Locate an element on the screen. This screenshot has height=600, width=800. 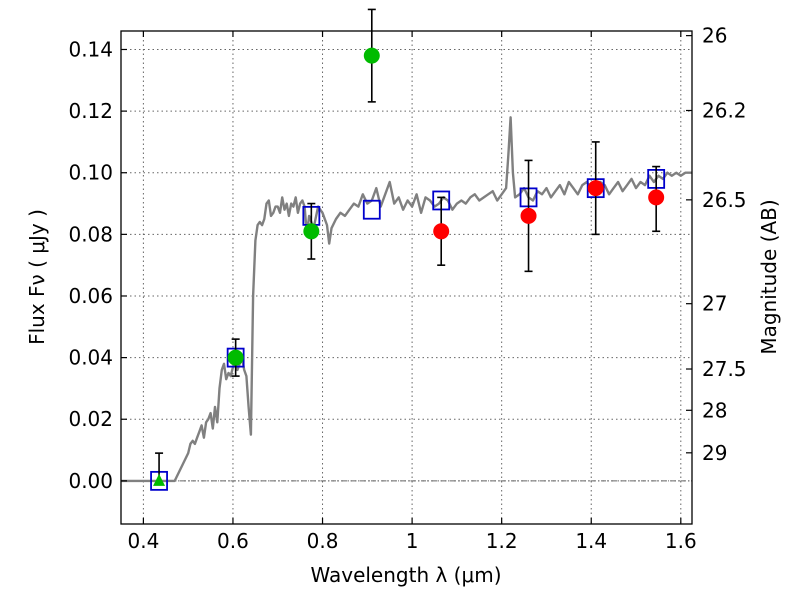
y2-tick-label: 27 is located at coordinates (714, 304).